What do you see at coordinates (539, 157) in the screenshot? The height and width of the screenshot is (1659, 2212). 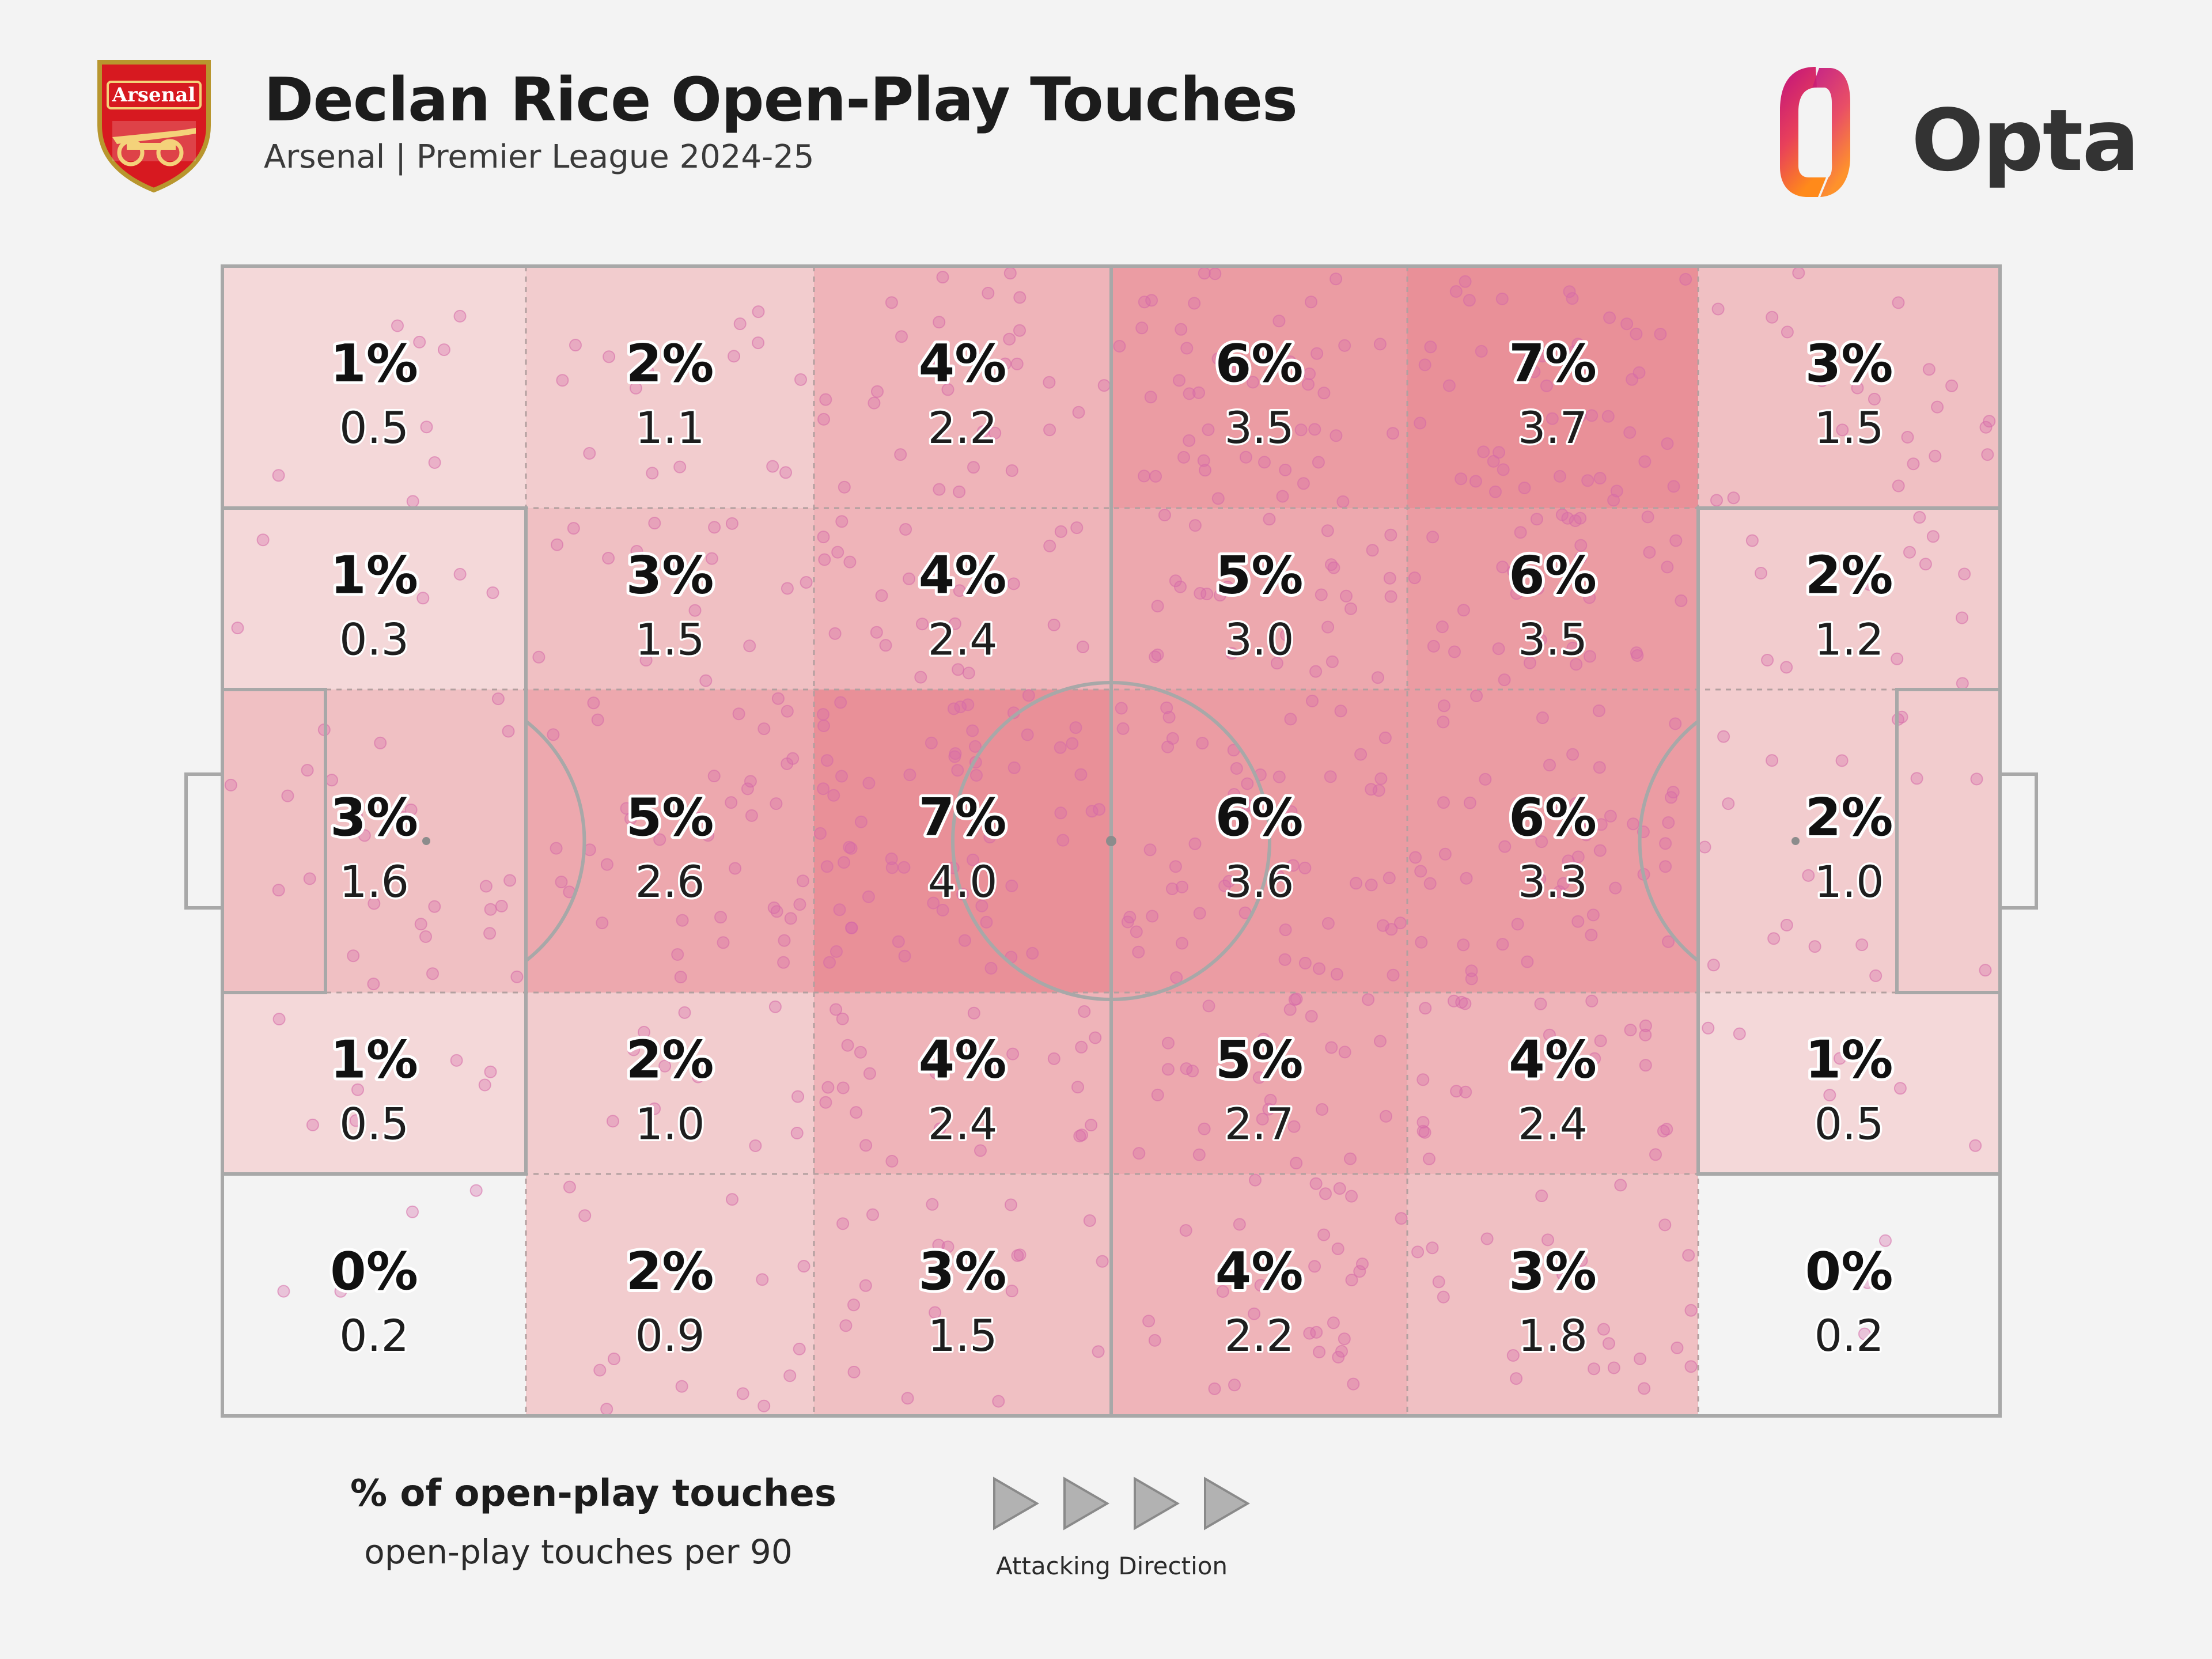 I see `page-subtitle: Arsenal | Premier League 2024-25` at bounding box center [539, 157].